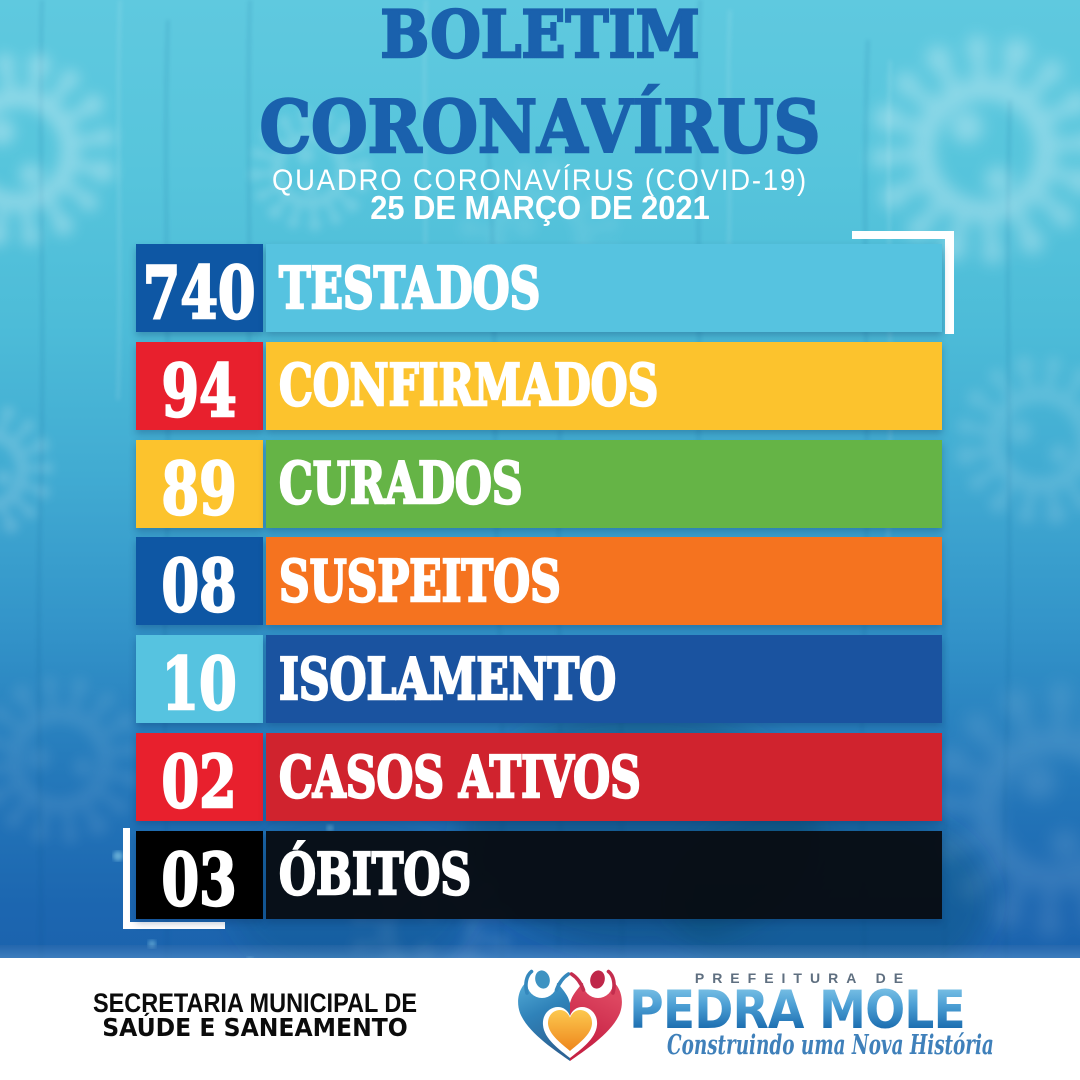 The width and height of the screenshot is (1080, 1080). I want to click on logo-prefix-text: PREFEITURA DE, so click(803, 978).